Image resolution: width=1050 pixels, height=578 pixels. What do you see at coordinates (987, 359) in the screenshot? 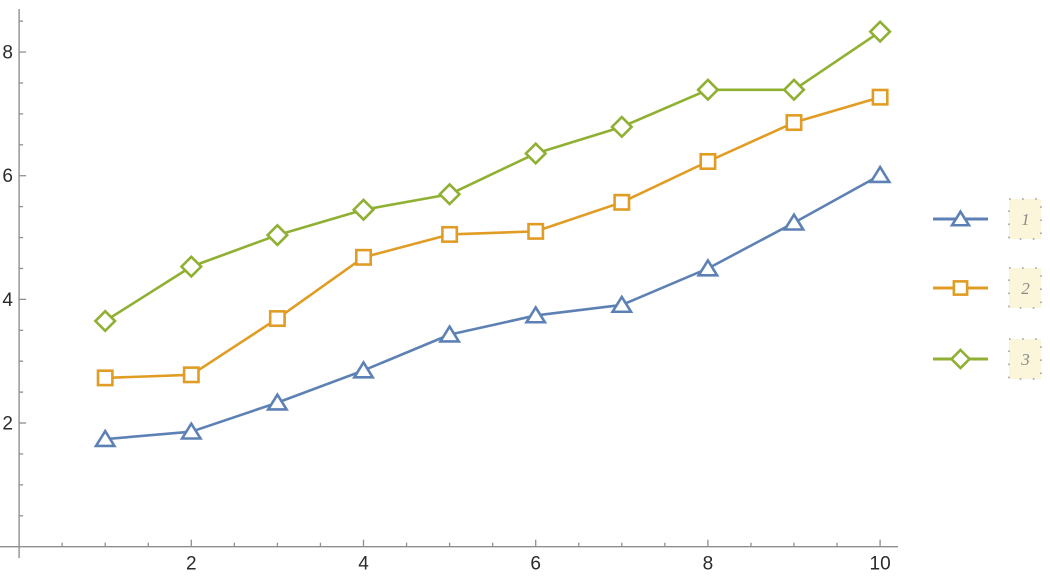
I see `legend-entry: 3` at bounding box center [987, 359].